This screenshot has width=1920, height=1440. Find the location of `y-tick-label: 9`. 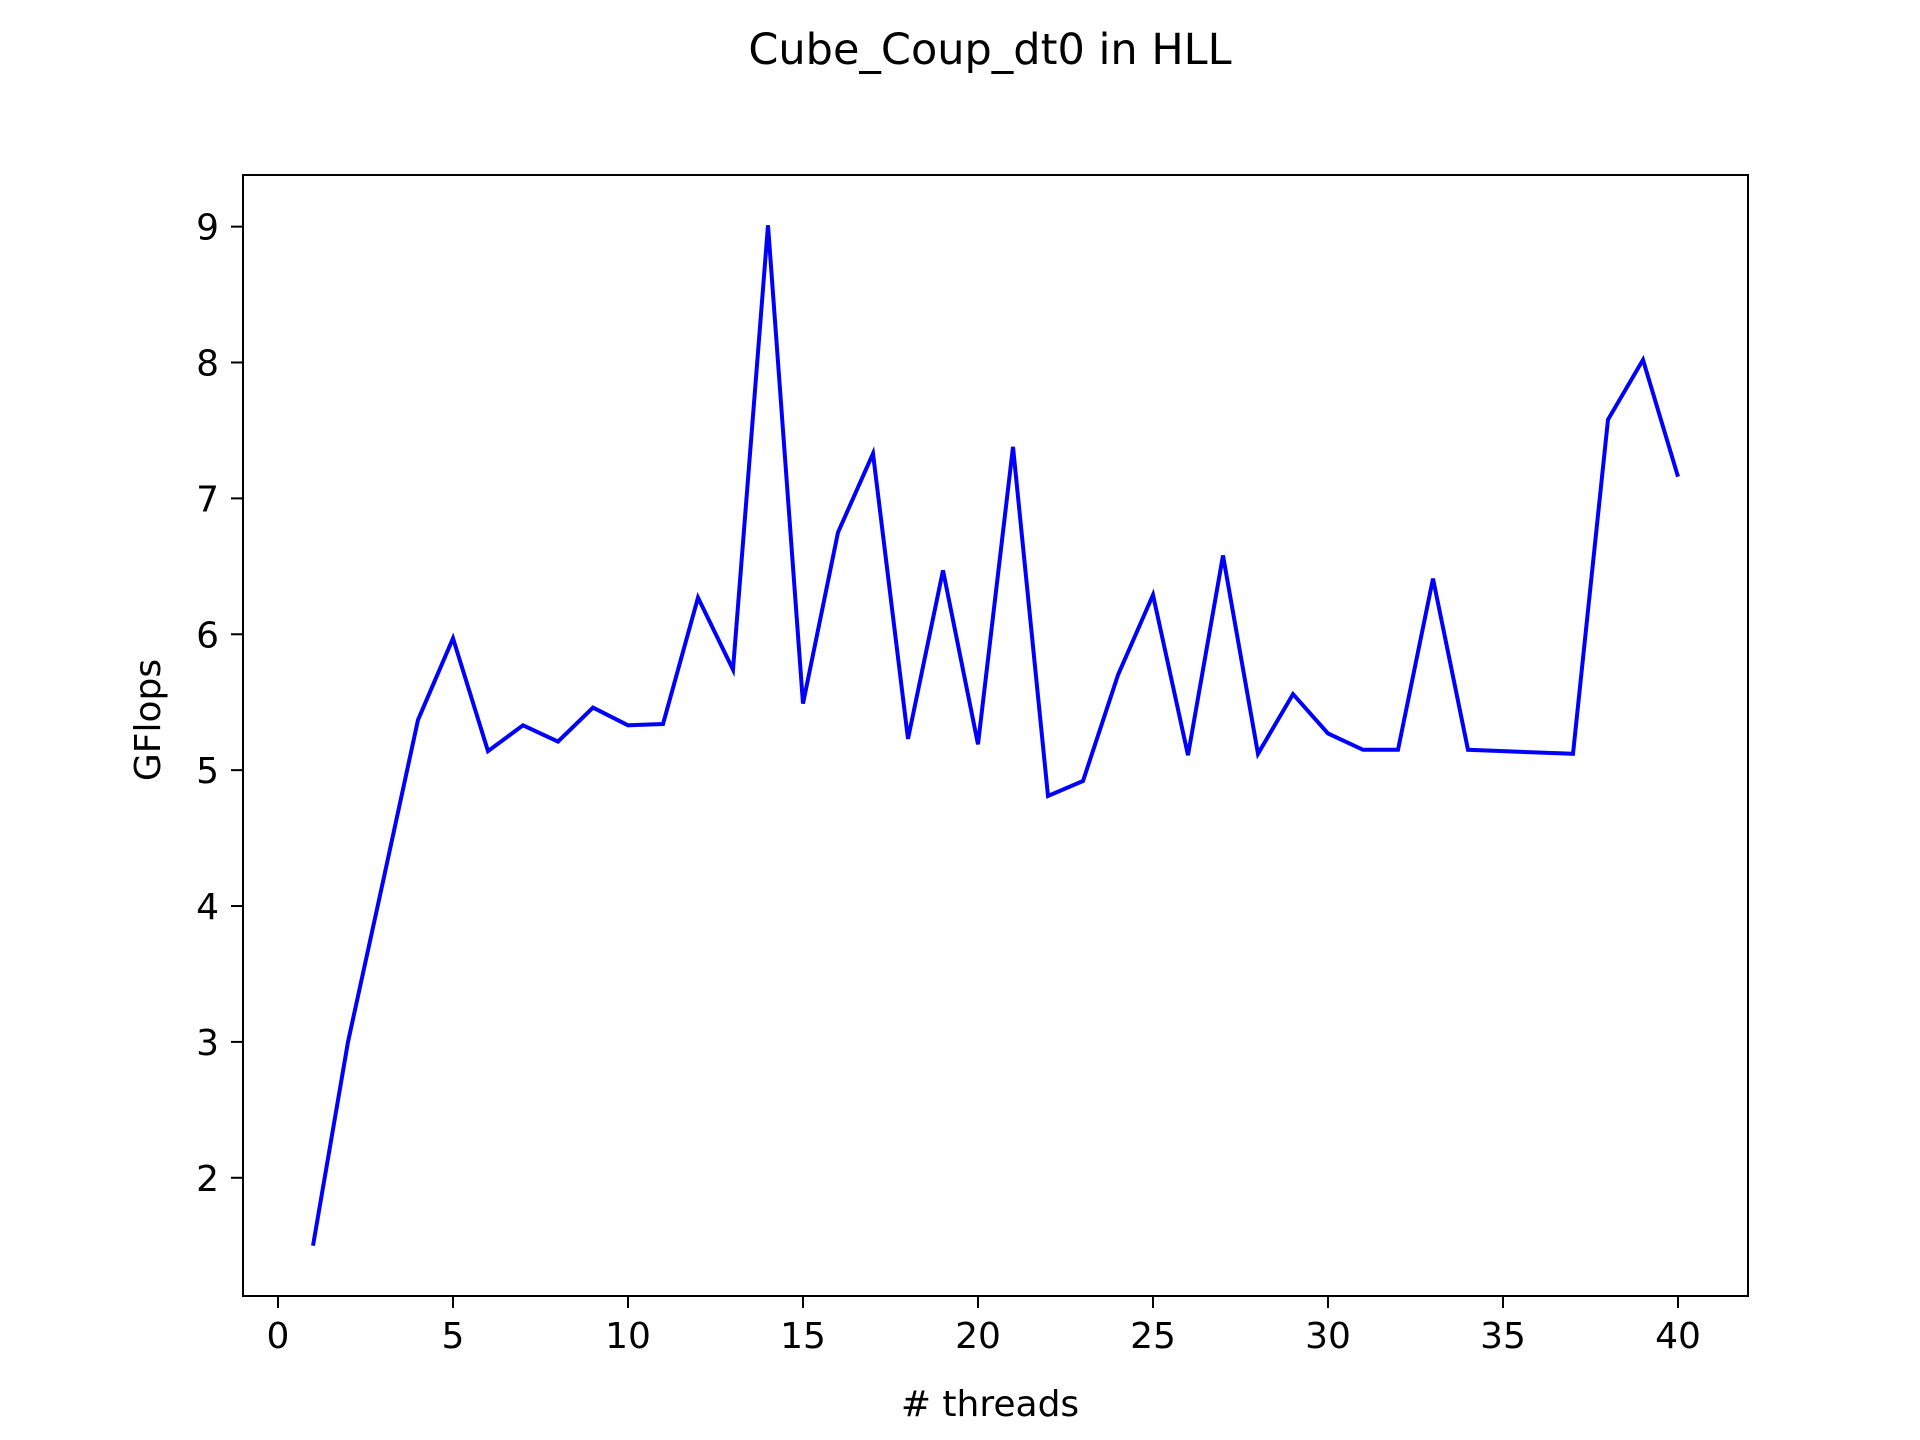

y-tick-label: 9 is located at coordinates (207, 228).